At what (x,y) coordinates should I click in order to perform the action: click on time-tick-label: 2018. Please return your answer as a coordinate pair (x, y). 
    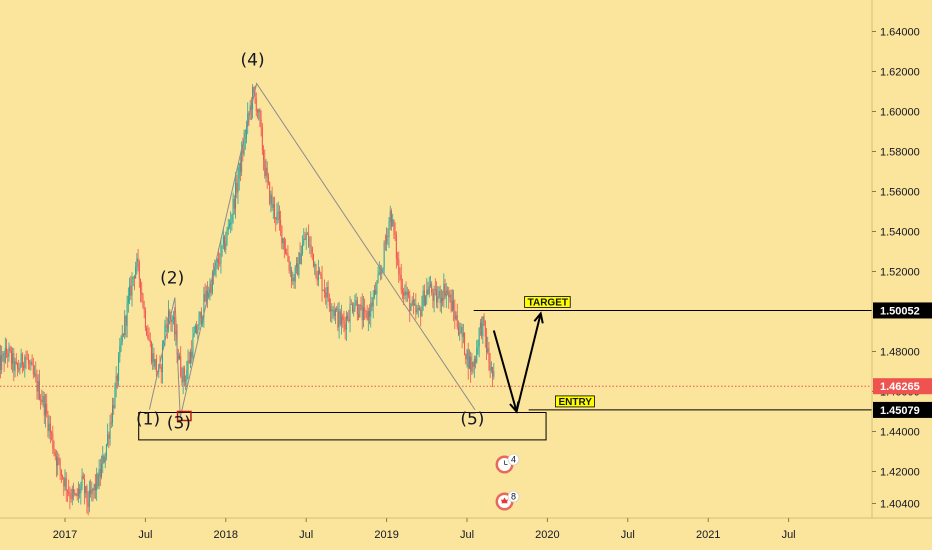
    Looking at the image, I should click on (226, 535).